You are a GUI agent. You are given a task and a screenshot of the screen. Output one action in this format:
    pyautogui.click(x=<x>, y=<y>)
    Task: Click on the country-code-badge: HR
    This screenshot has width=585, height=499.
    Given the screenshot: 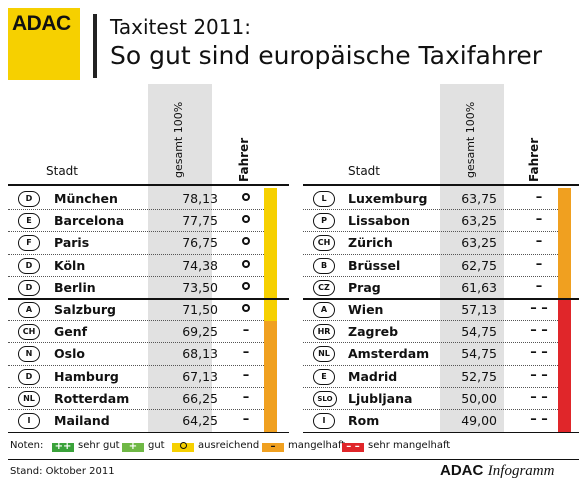 What is the action you would take?
    pyautogui.click(x=324, y=332)
    